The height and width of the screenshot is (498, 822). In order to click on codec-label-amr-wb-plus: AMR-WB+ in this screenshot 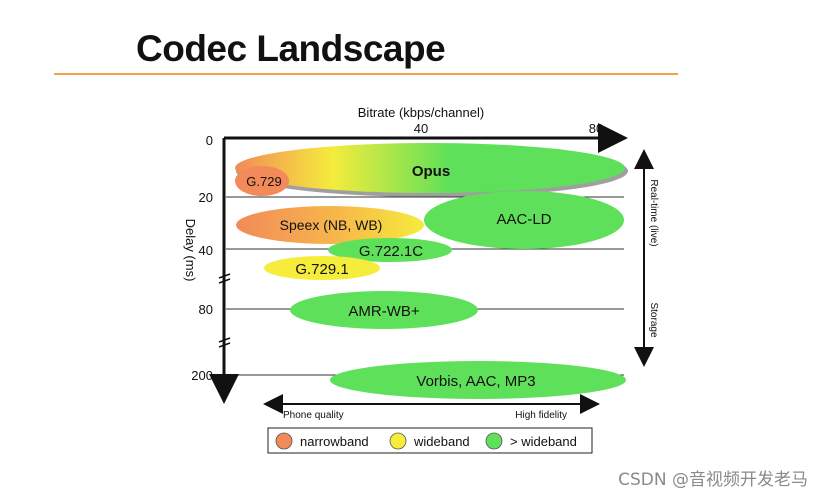, I will do `click(383, 311)`.